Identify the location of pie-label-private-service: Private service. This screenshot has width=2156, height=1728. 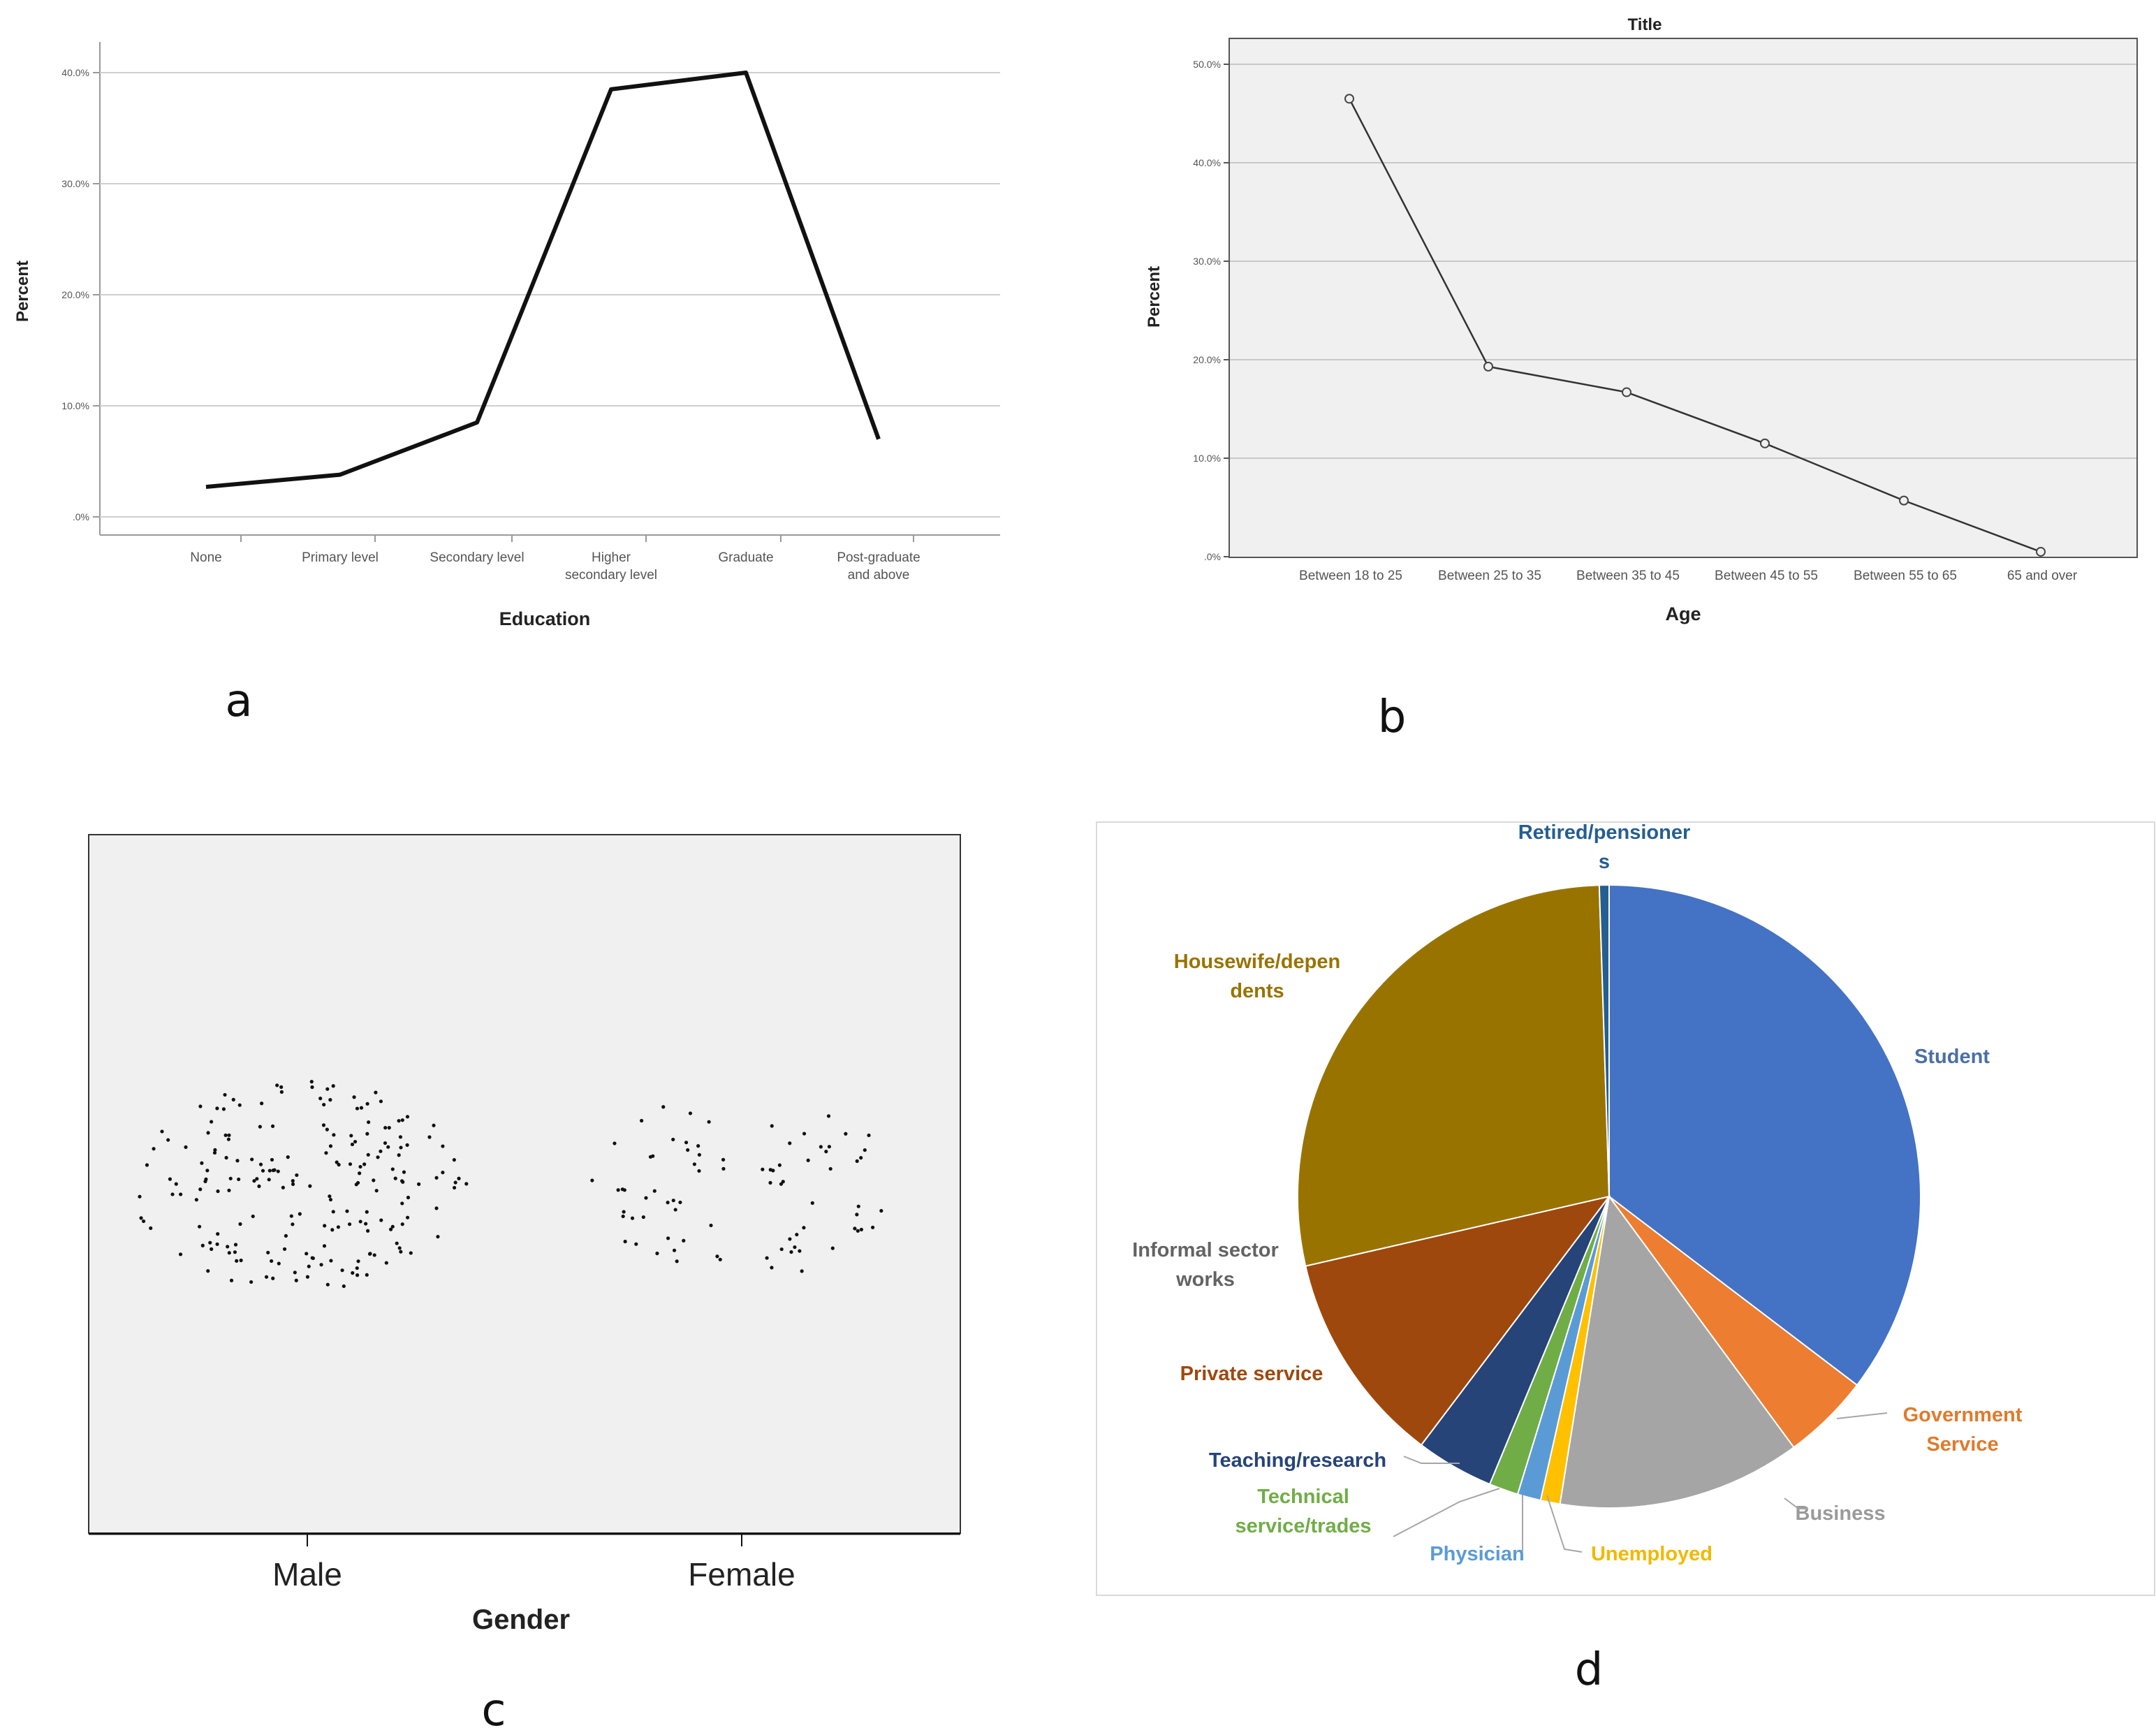
(1251, 1374).